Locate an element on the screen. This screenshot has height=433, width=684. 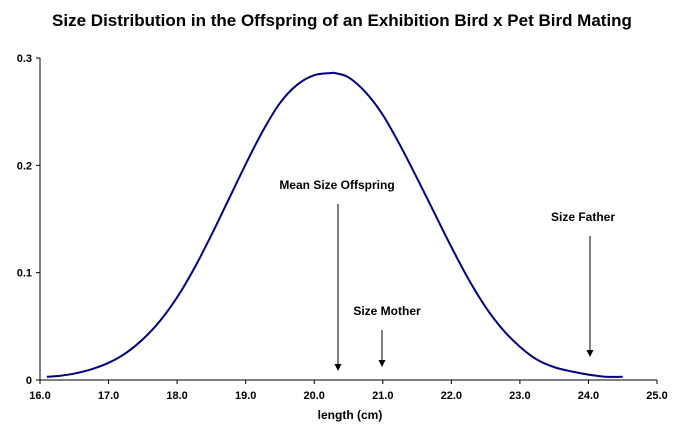
x-tick-label: 22.0 is located at coordinates (451, 396).